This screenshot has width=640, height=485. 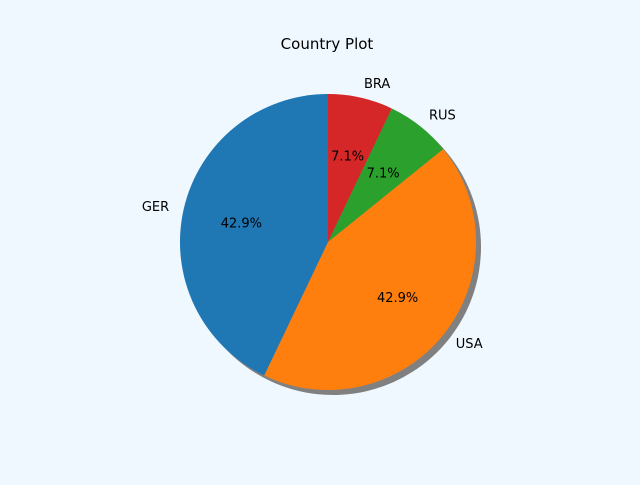 What do you see at coordinates (320, 227) in the screenshot?
I see `percent-labels: 7.1%7.1% 42.9% 42.9%` at bounding box center [320, 227].